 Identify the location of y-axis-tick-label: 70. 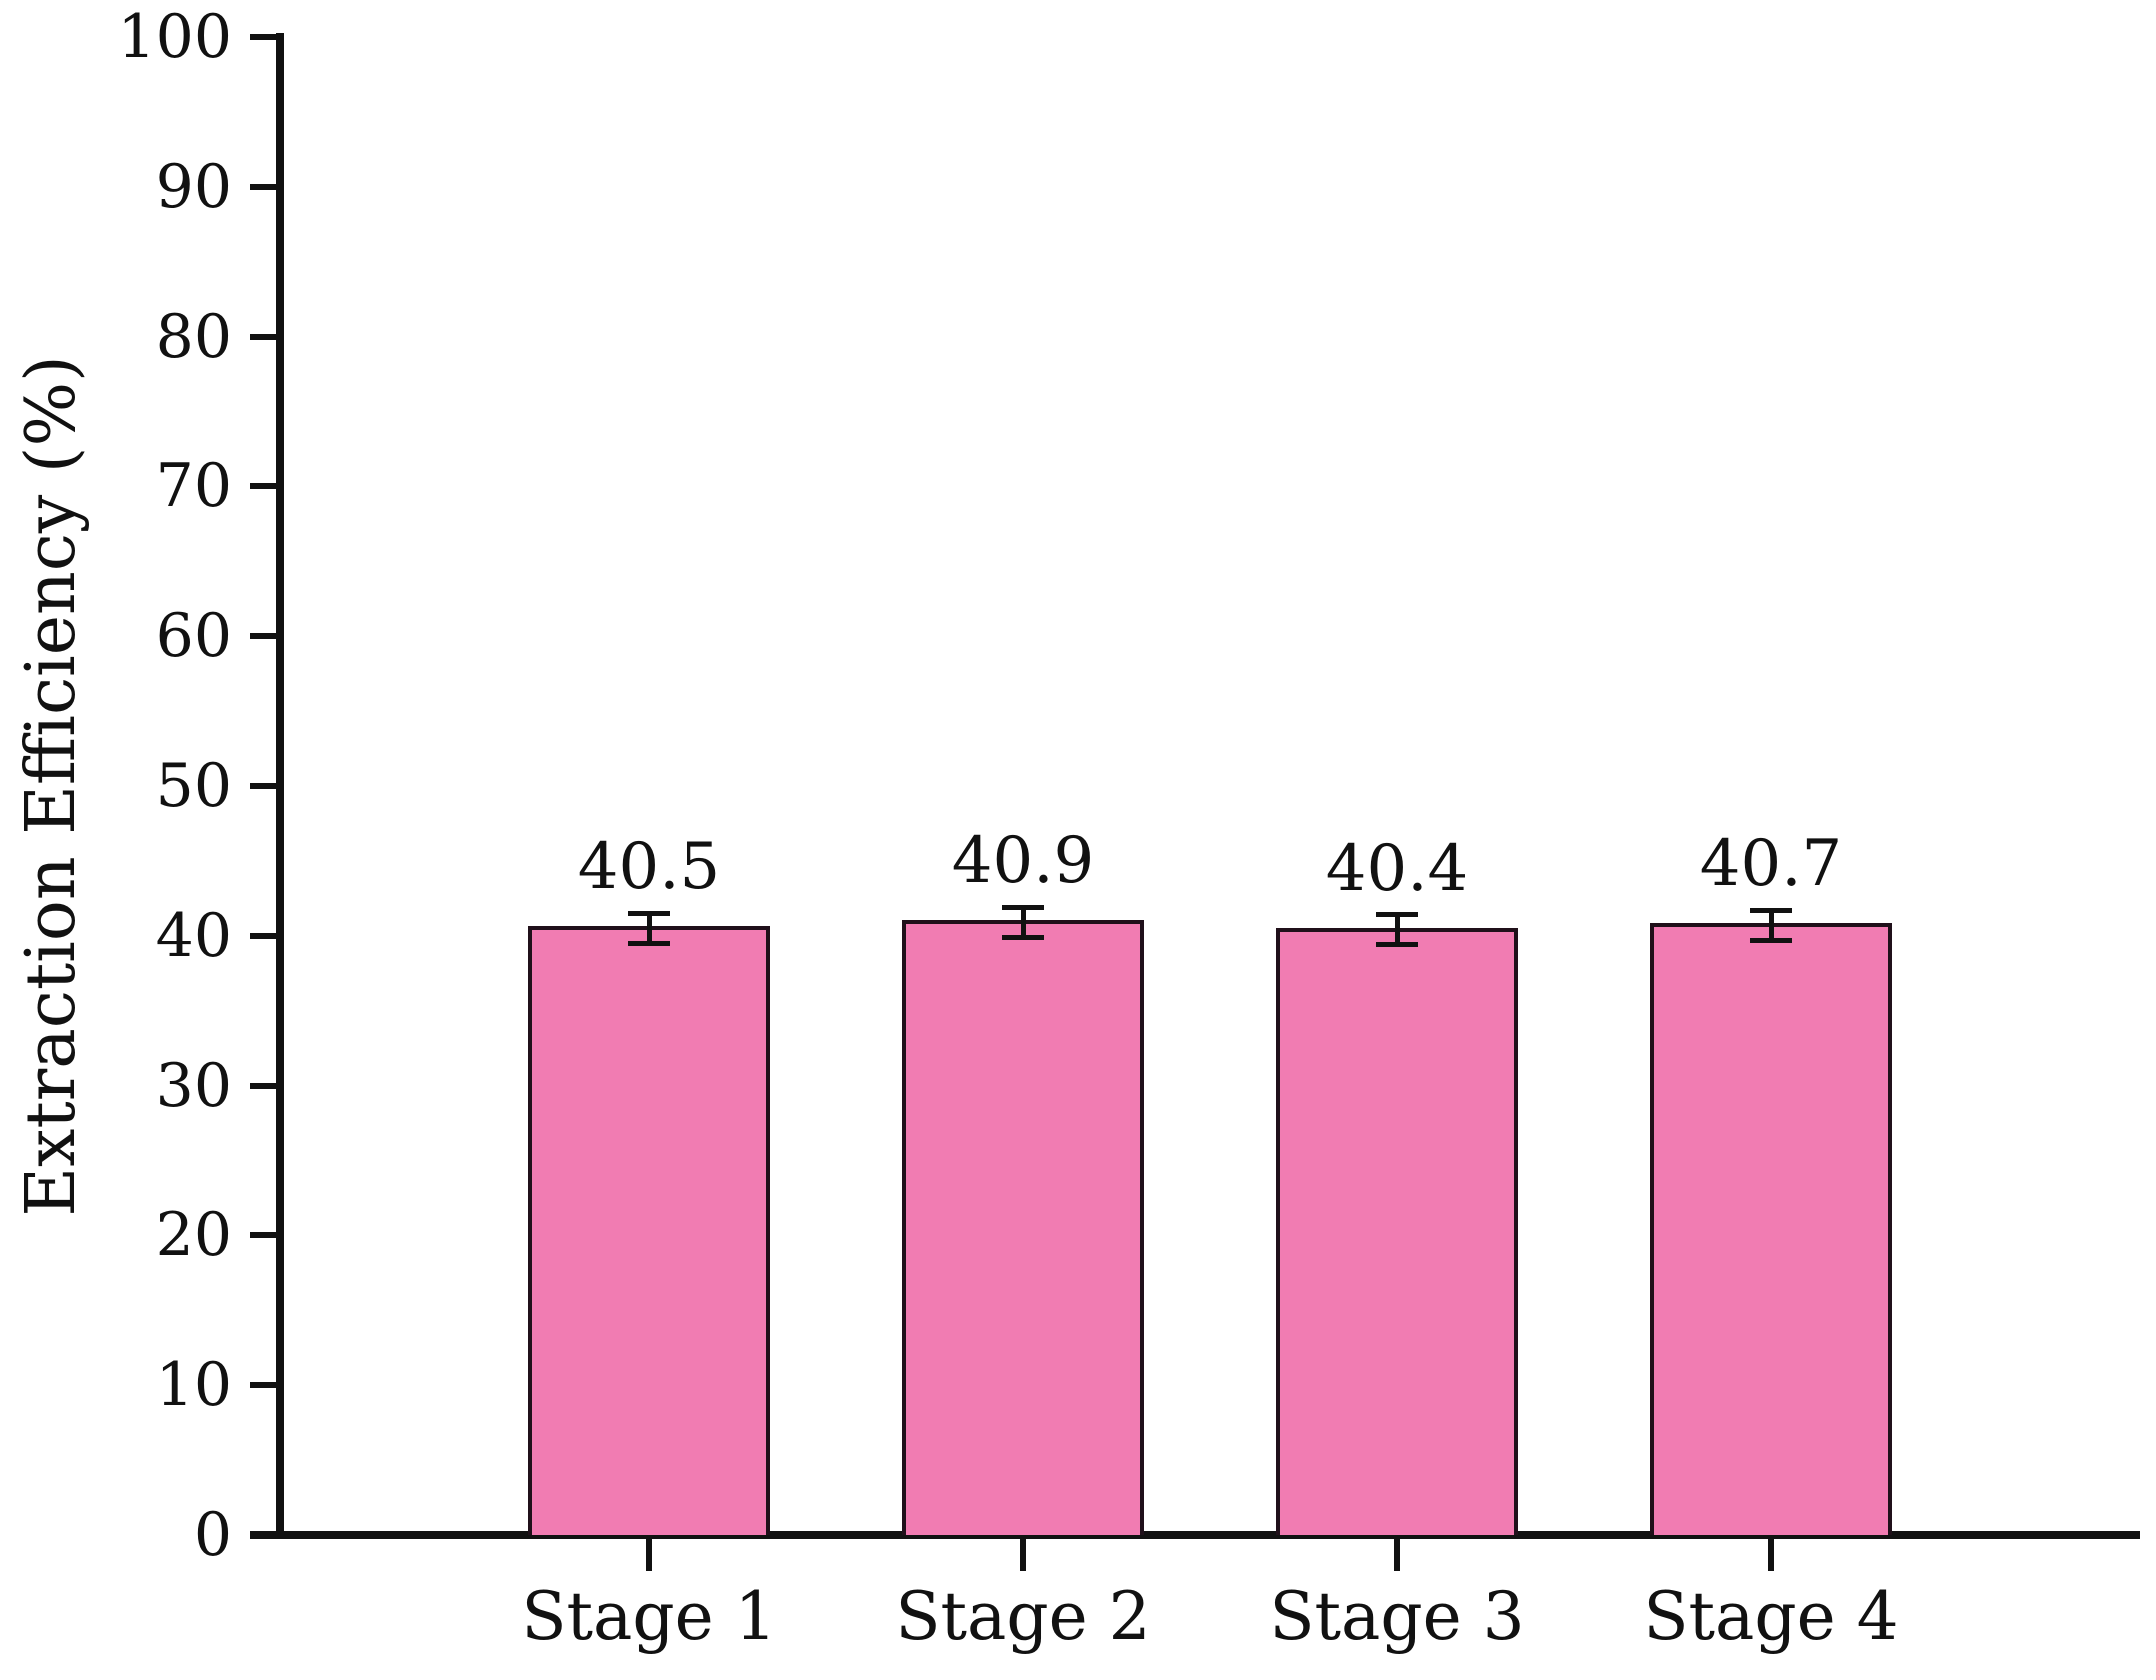
(193, 486).